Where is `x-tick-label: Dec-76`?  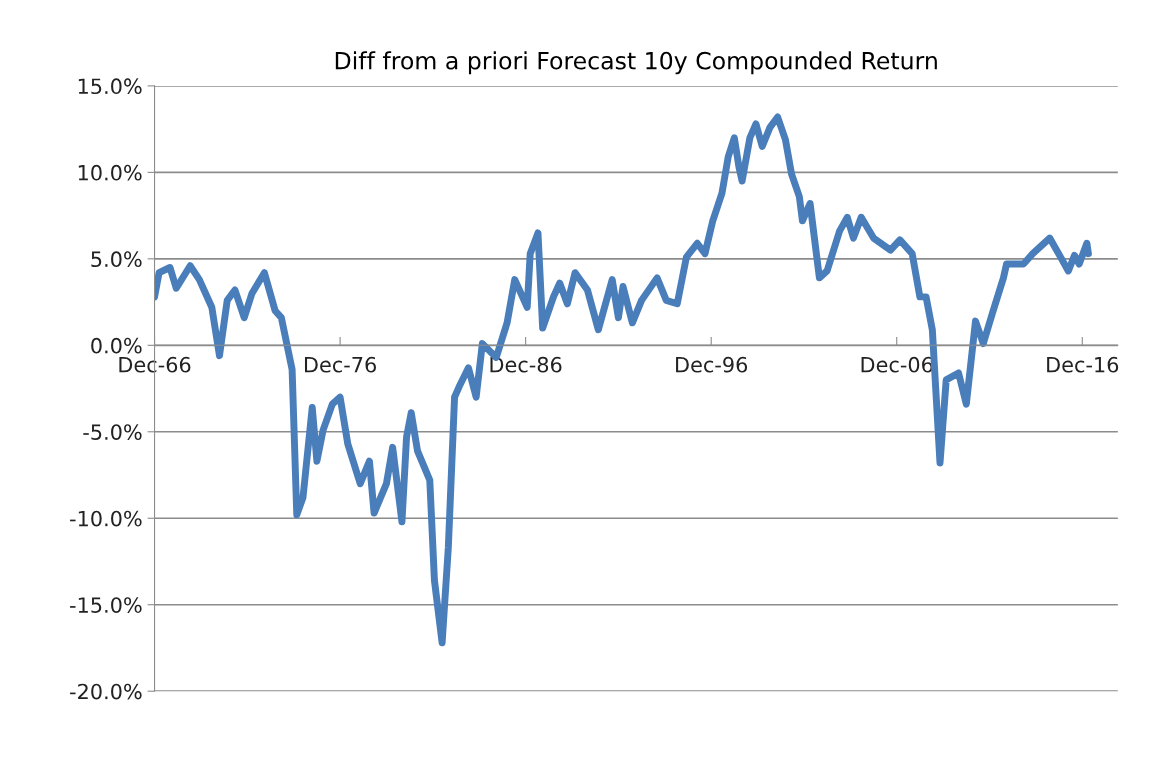
x-tick-label: Dec-76 is located at coordinates (340, 364).